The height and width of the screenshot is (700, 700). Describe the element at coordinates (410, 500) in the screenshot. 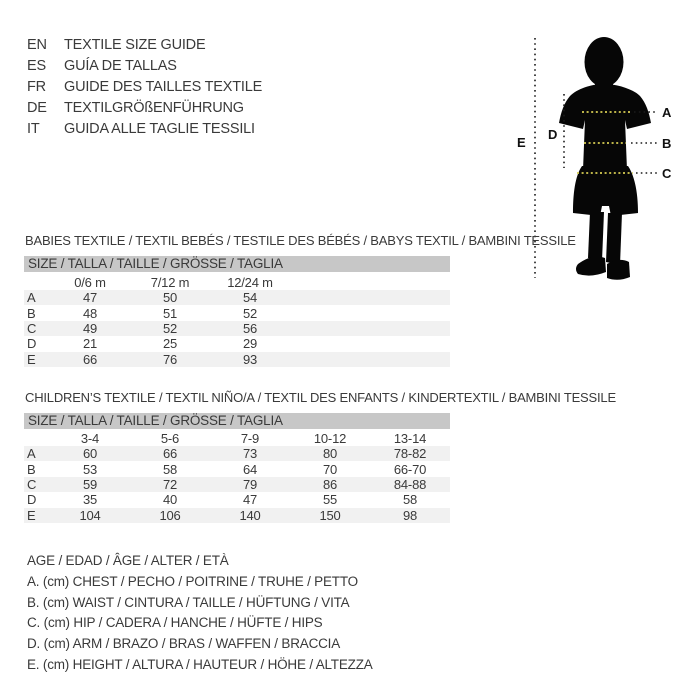

I see `cell: 58` at that location.